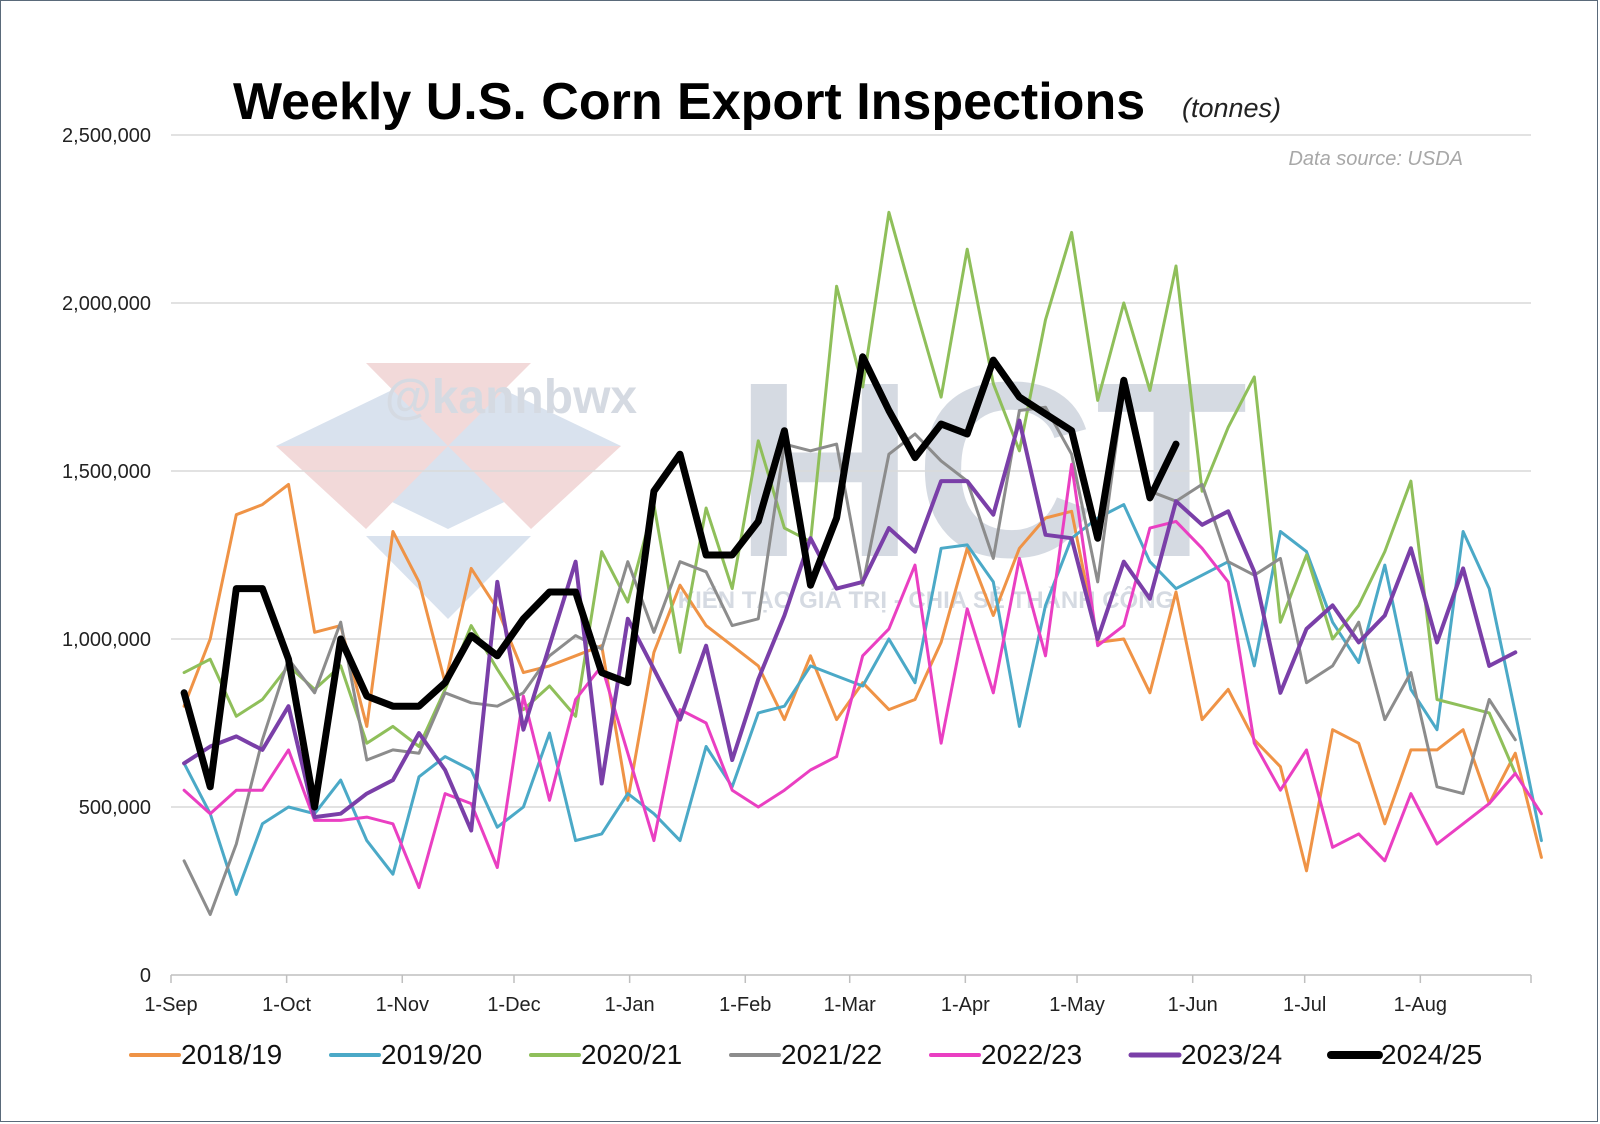 Image resolution: width=1600 pixels, height=1124 pixels. What do you see at coordinates (831, 1054) in the screenshot?
I see `legend-label: 2021/22` at bounding box center [831, 1054].